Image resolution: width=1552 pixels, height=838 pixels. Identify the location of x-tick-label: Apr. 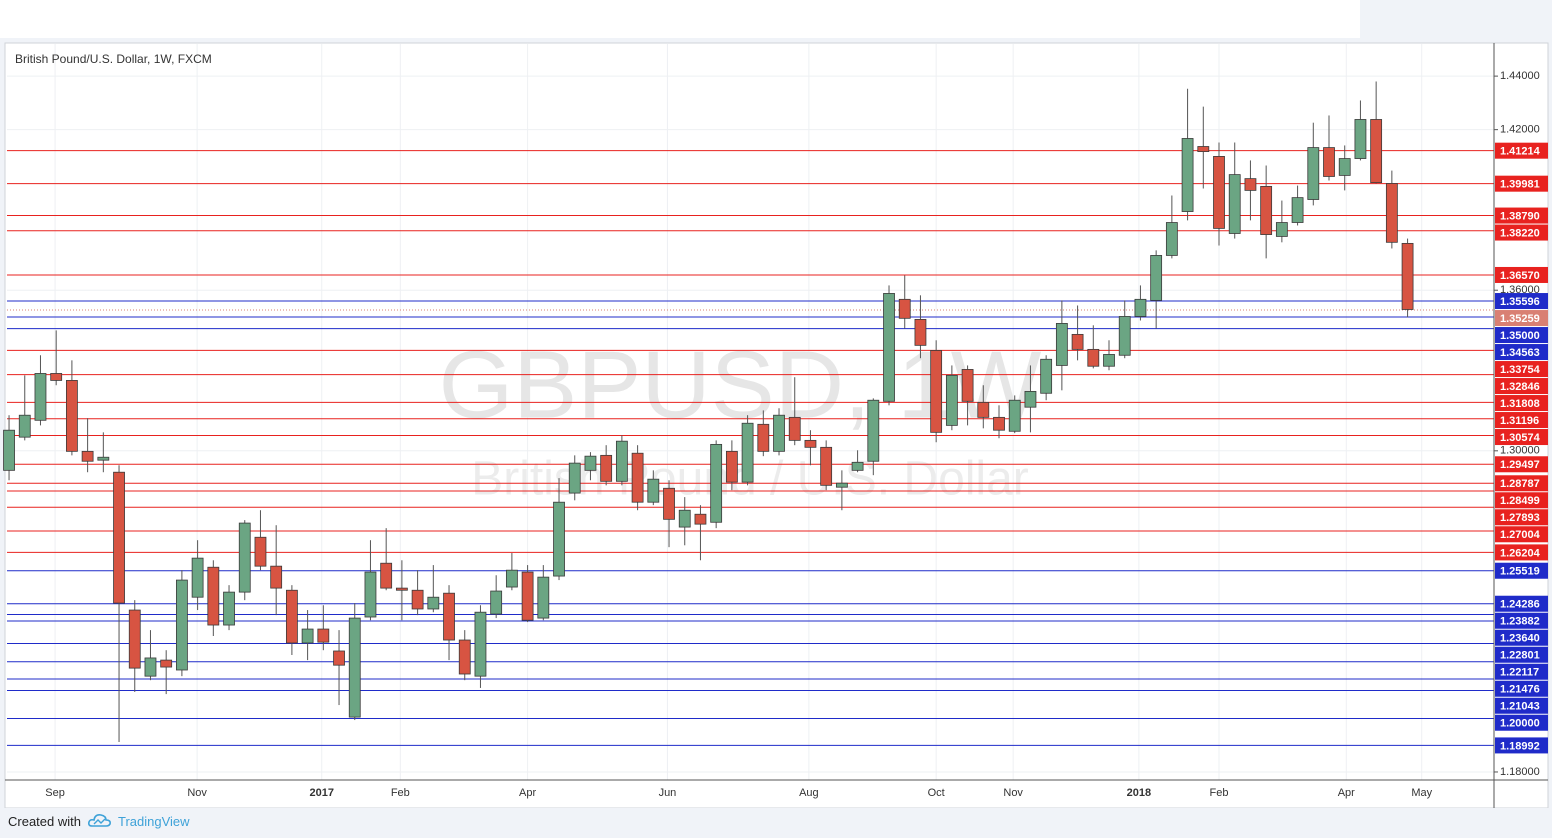
(1346, 793).